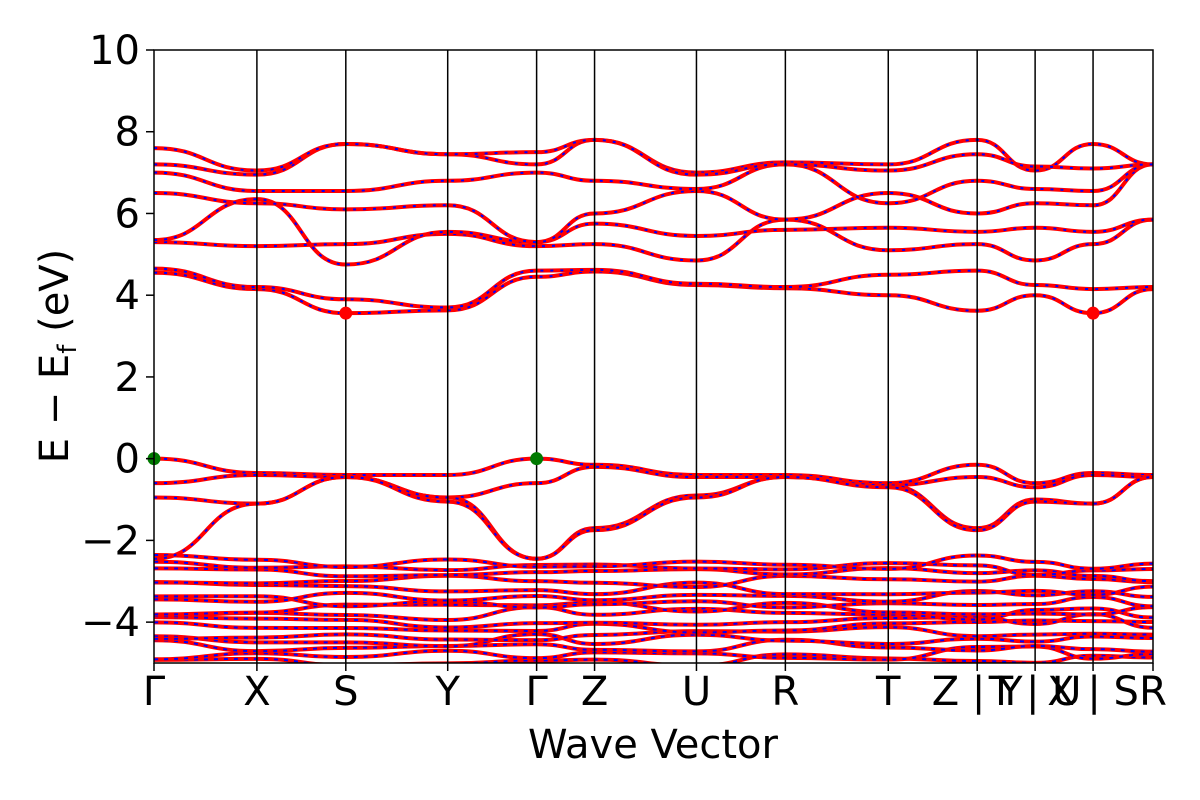 The width and height of the screenshot is (1200, 800). What do you see at coordinates (127, 296) in the screenshot?
I see `y-tick-label: 4` at bounding box center [127, 296].